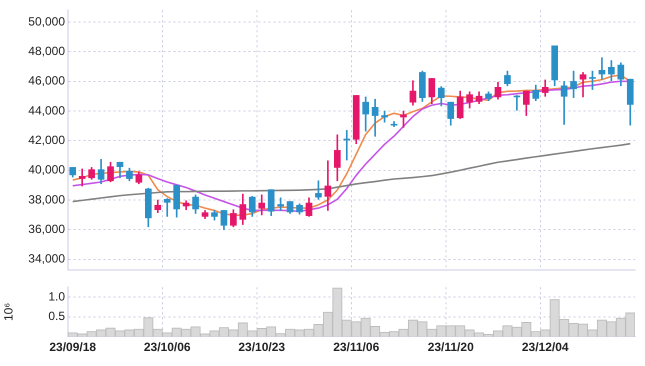 The width and height of the screenshot is (645, 366). What do you see at coordinates (167, 347) in the screenshot?
I see `x-tick-label: 23/10/06` at bounding box center [167, 347].